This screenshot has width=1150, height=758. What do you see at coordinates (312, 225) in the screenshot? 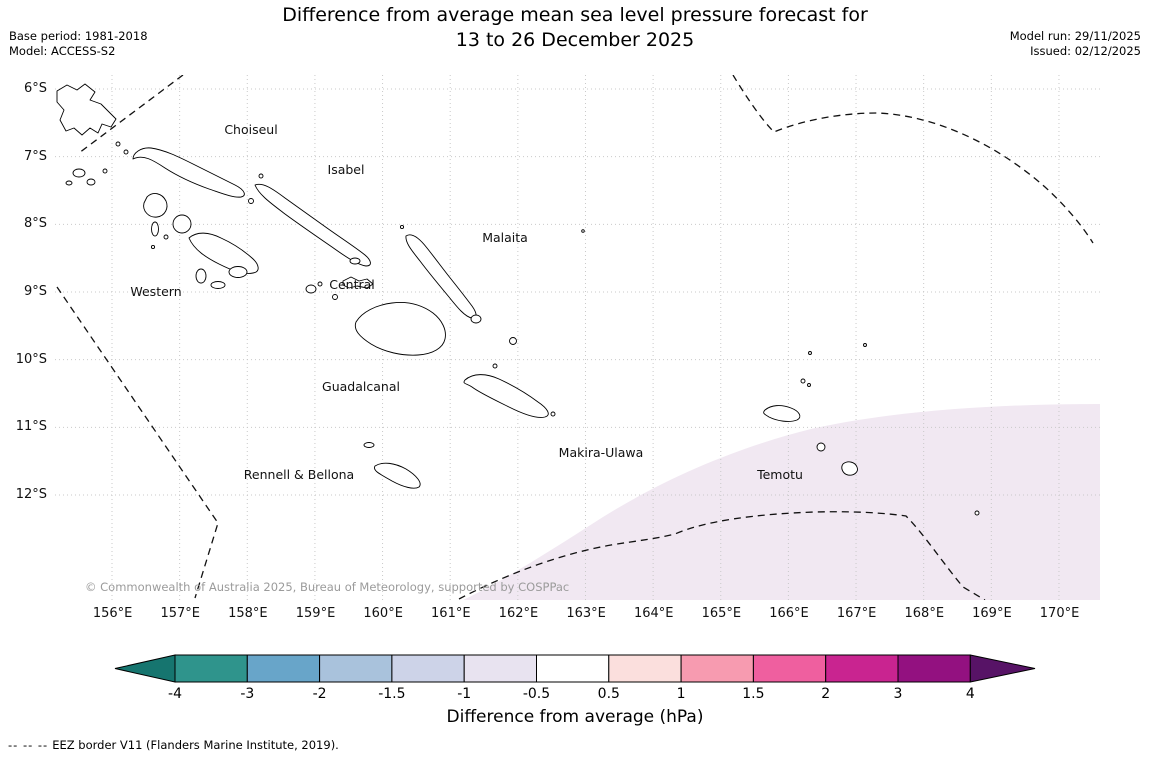
I see `island-isabel` at bounding box center [312, 225].